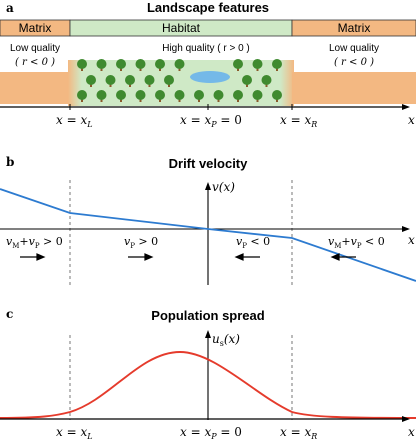 The height and width of the screenshot is (441, 416). Describe the element at coordinates (411, 120) in the screenshot. I see `panel-a-axis-var: x` at that location.